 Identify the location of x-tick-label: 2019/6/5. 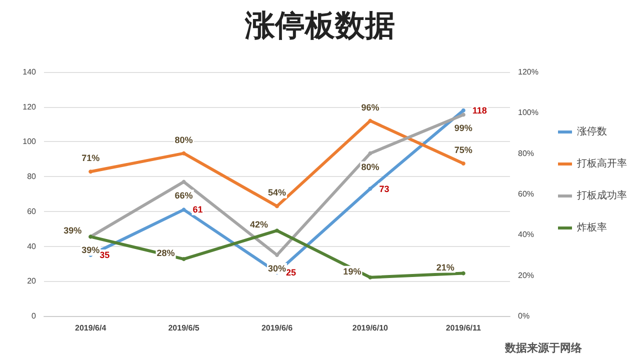
(184, 328).